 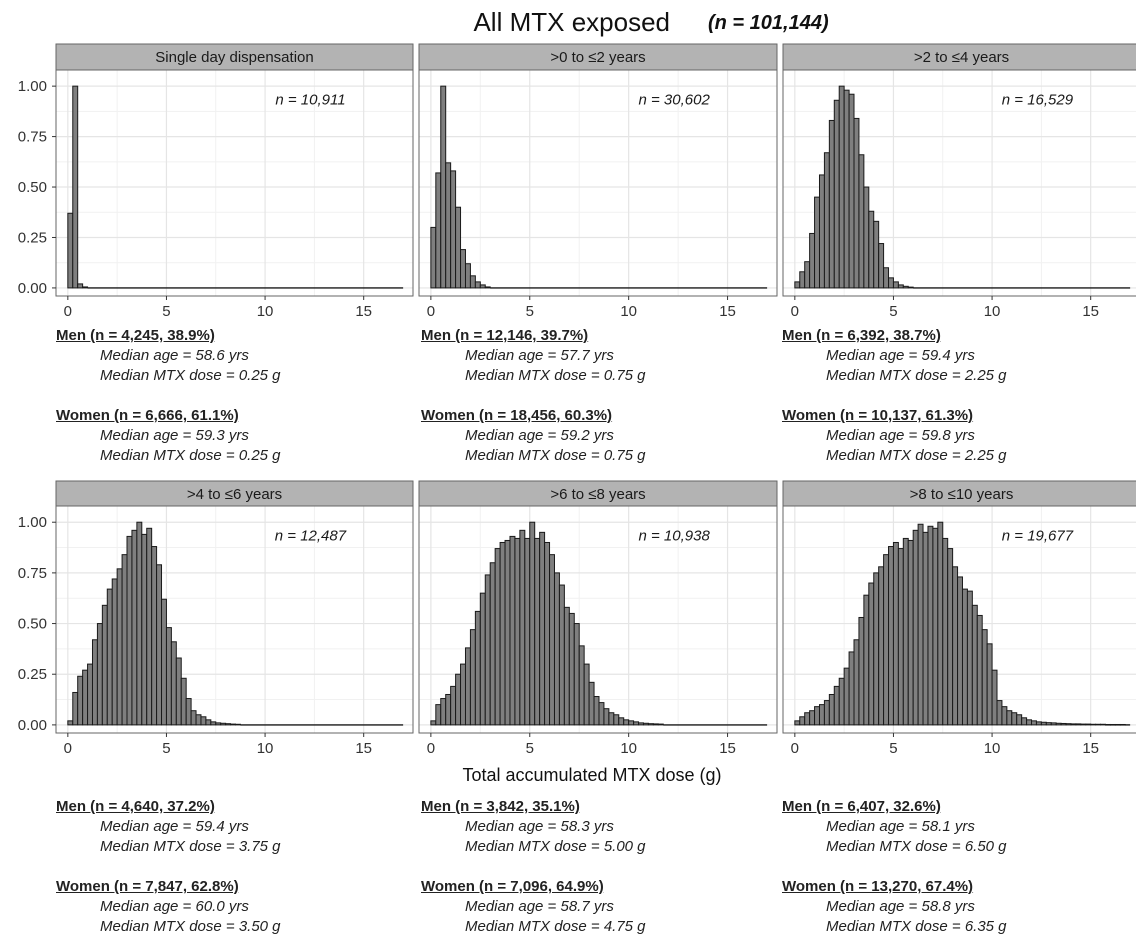 What do you see at coordinates (916, 455) in the screenshot?
I see `women-median-dose: Median MTX dose = 2.25 g` at bounding box center [916, 455].